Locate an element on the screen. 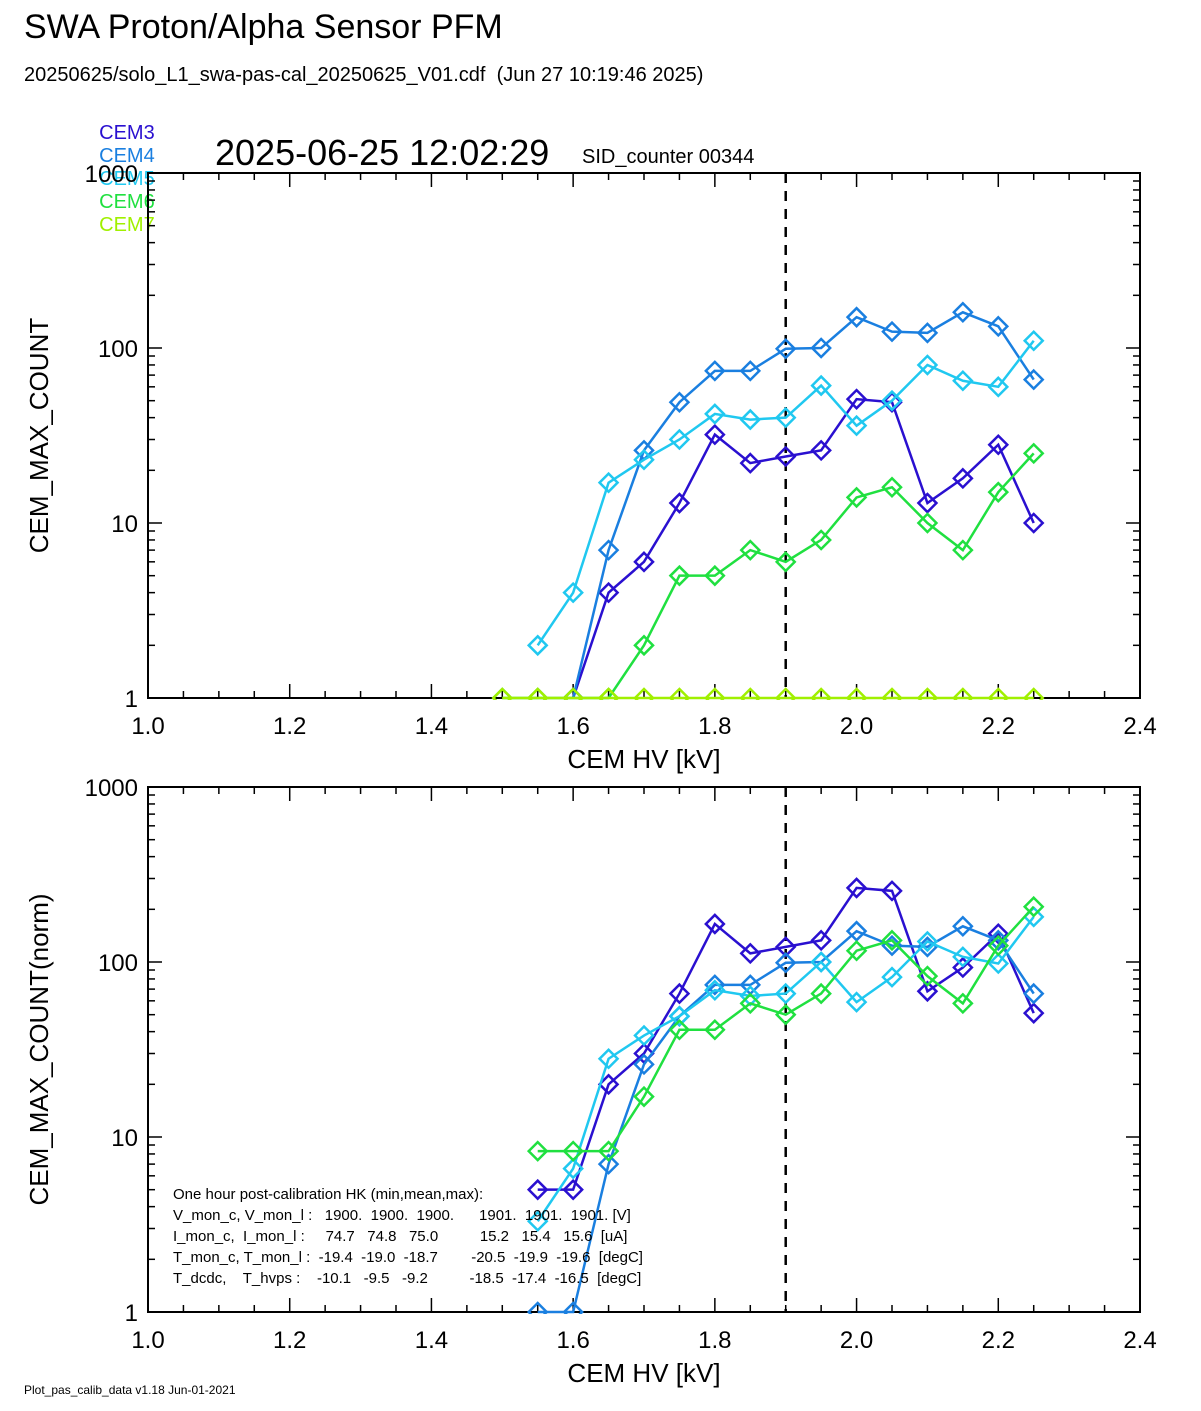 The height and width of the screenshot is (1411, 1201). x-tick-label: 1.6 is located at coordinates (572, 1340).